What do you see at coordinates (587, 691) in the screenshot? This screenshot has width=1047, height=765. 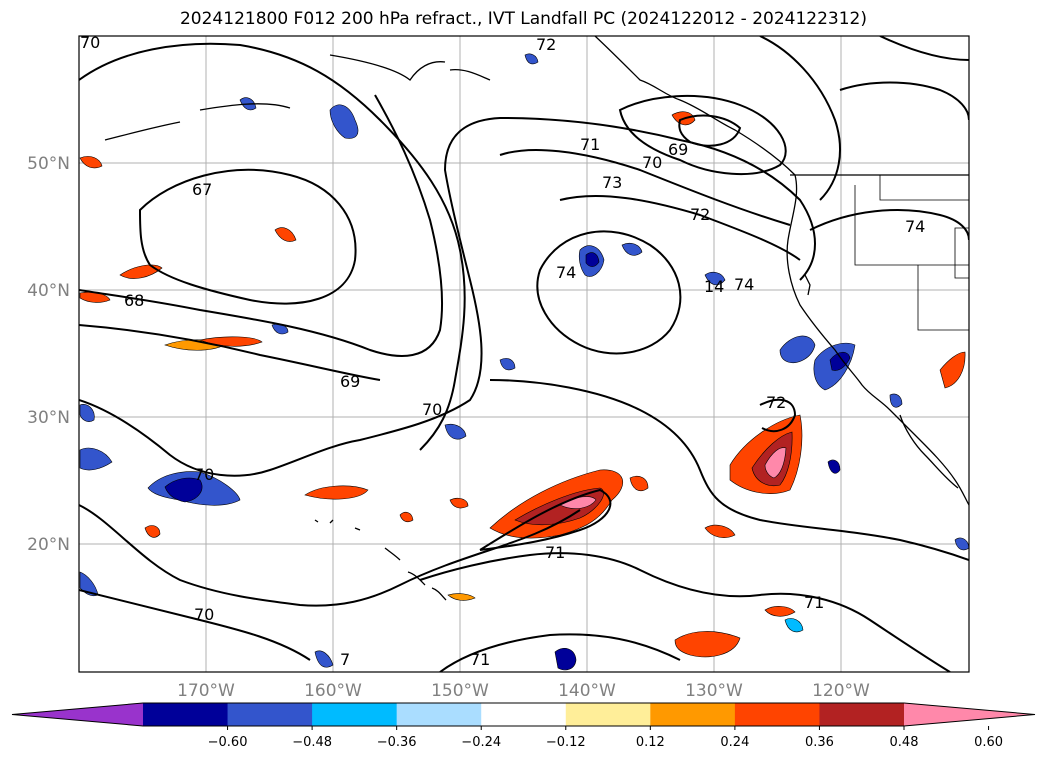 I see `lon-tick-label: 140°W` at bounding box center [587, 691].